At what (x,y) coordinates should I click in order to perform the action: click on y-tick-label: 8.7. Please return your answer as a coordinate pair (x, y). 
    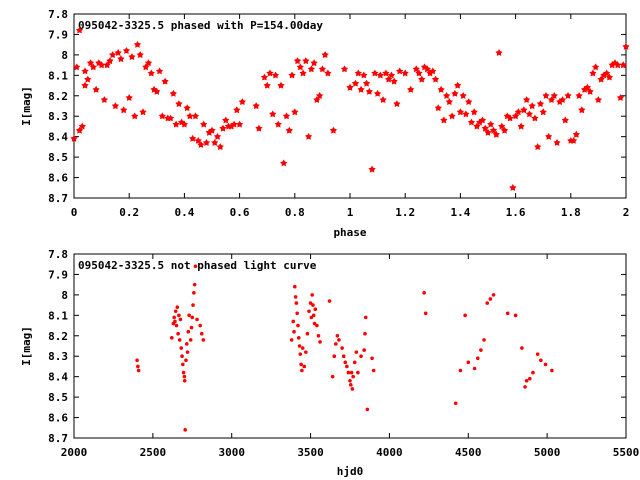
    Looking at the image, I should click on (58, 198).